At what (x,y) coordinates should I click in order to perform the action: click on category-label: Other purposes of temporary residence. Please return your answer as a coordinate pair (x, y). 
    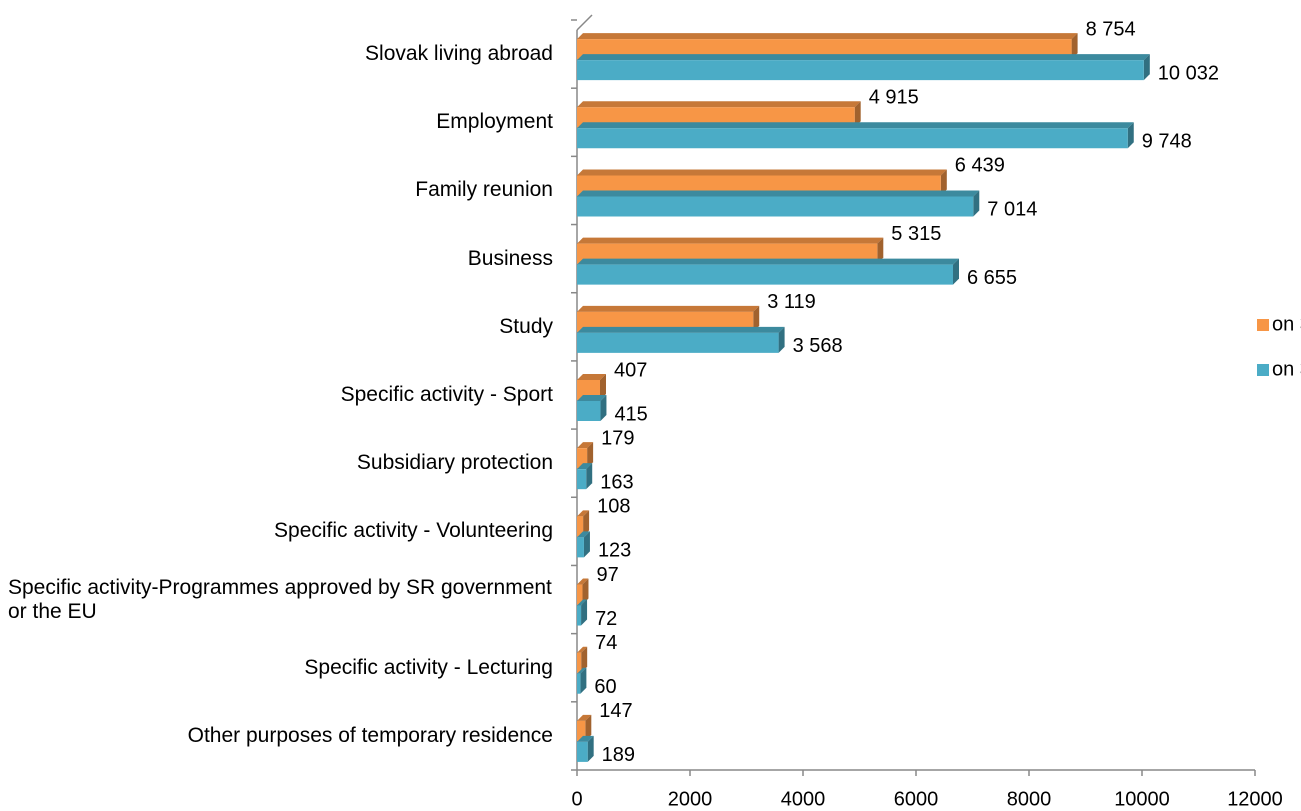
    Looking at the image, I should click on (370, 735).